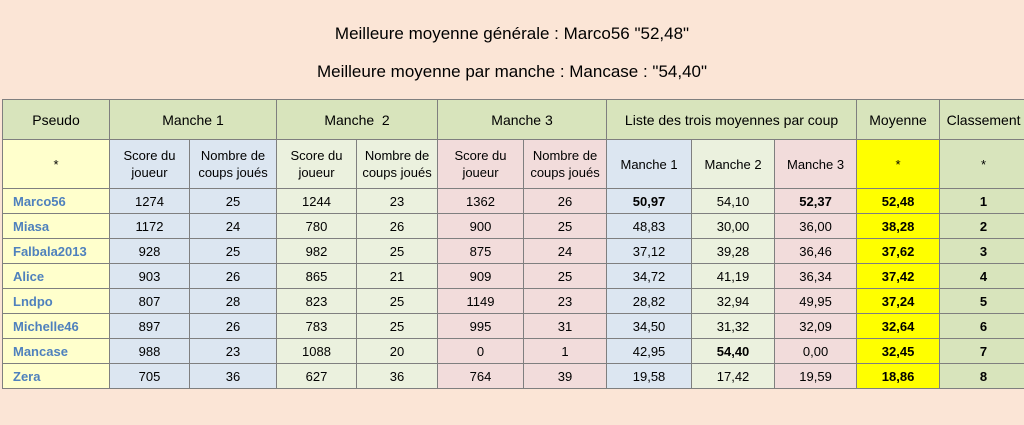 The width and height of the screenshot is (1024, 425). What do you see at coordinates (481, 226) in the screenshot?
I see `m3-score: 900` at bounding box center [481, 226].